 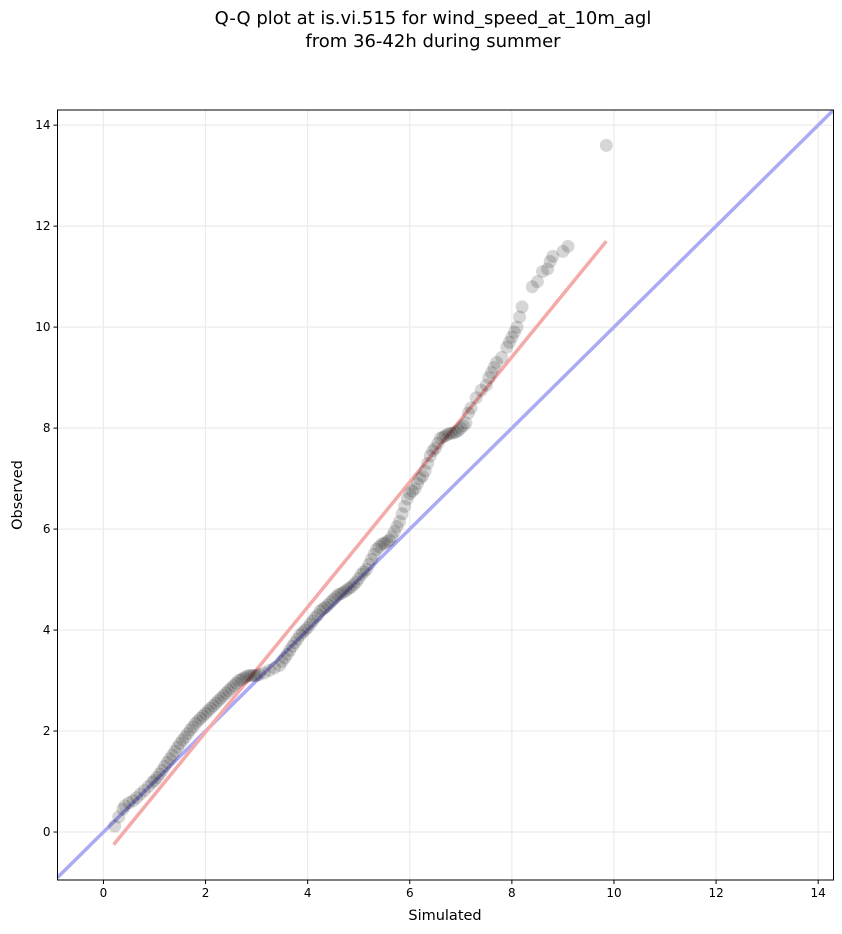 I want to click on y-tick-label: 12, so click(x=42, y=226).